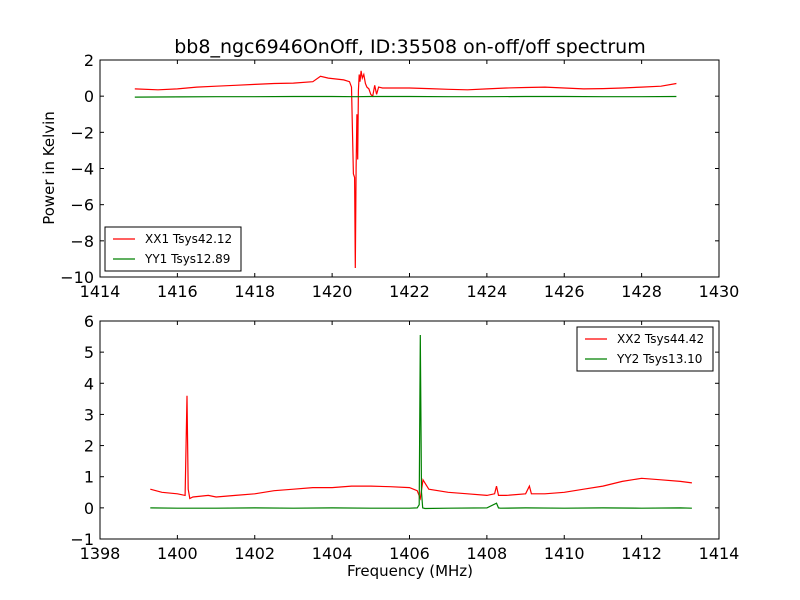 Image resolution: width=800 pixels, height=600 pixels. What do you see at coordinates (89, 352) in the screenshot?
I see `y-tick-label: 5` at bounding box center [89, 352].